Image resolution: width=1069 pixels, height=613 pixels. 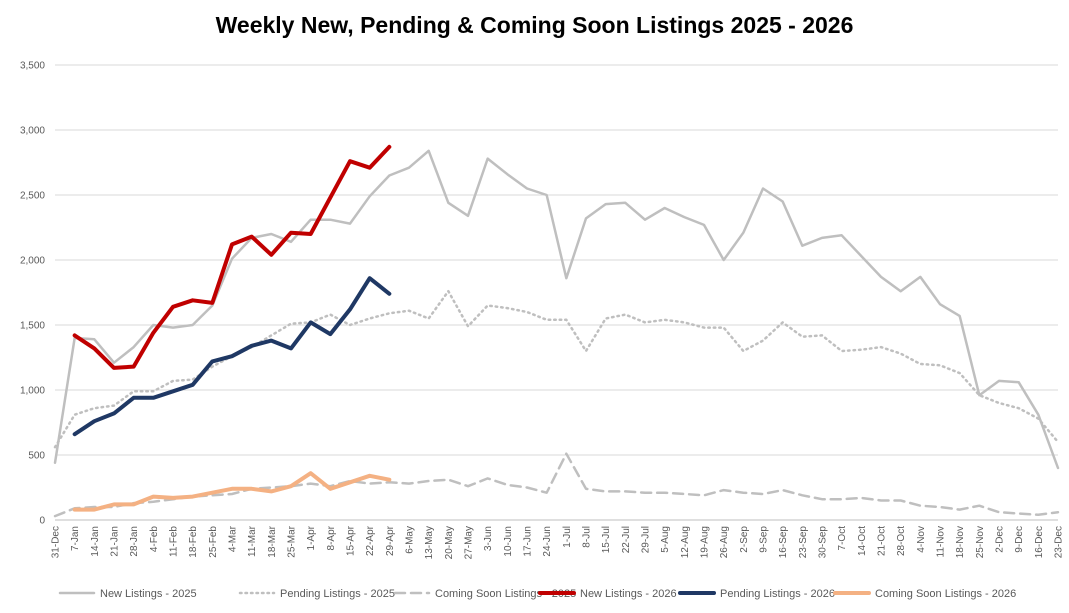 What do you see at coordinates (32, 261) in the screenshot?
I see `y-tick-label: 2,000` at bounding box center [32, 261].